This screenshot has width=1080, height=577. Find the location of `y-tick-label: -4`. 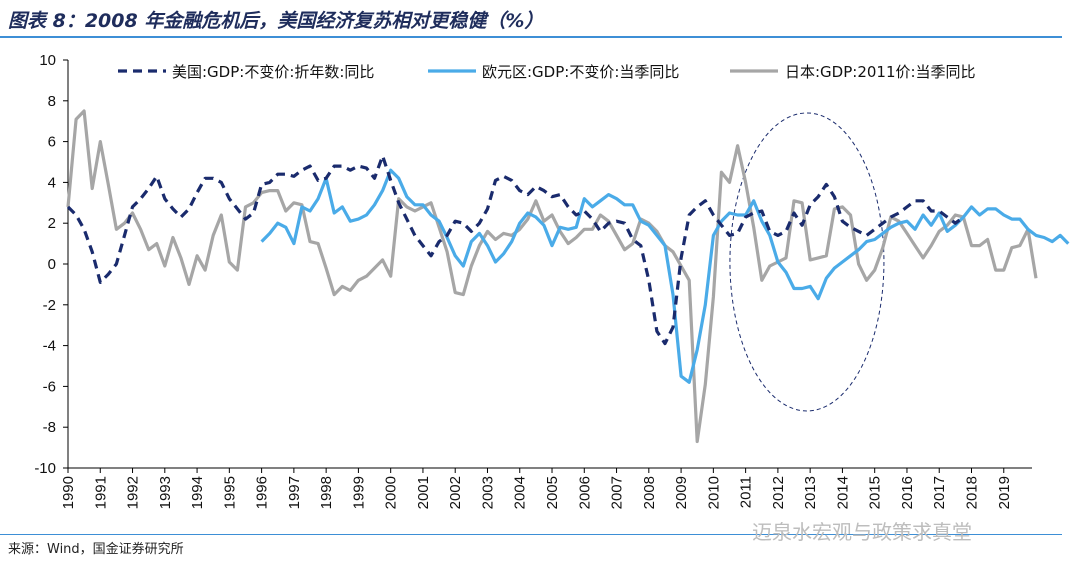

y-tick-label: -4 is located at coordinates (49, 346).